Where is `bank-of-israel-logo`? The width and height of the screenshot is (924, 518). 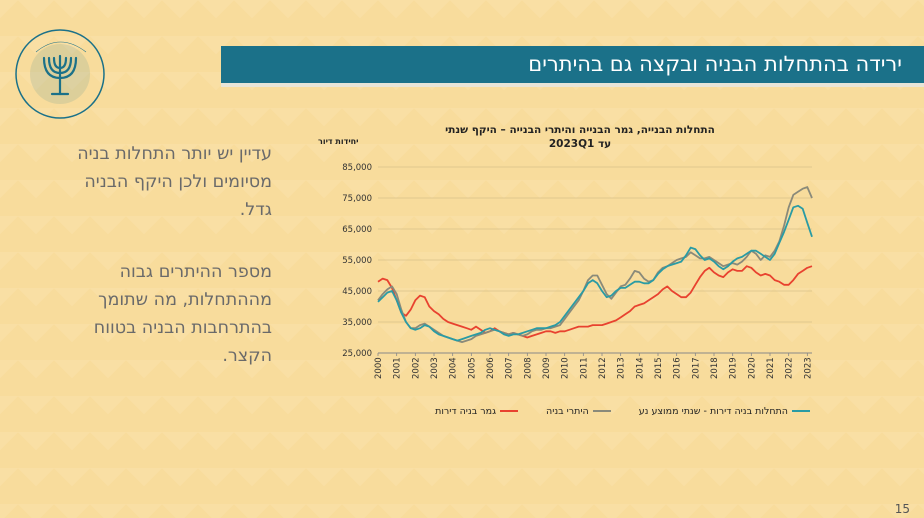 bank-of-israel-logo is located at coordinates (60, 74).